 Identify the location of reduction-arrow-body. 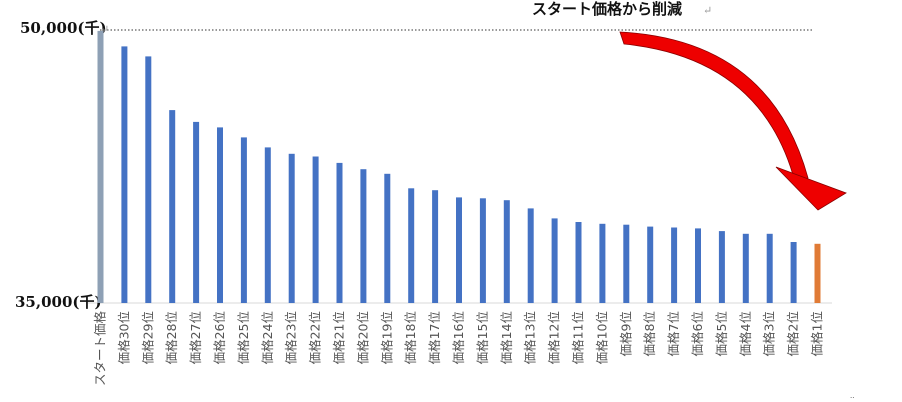
(714, 107).